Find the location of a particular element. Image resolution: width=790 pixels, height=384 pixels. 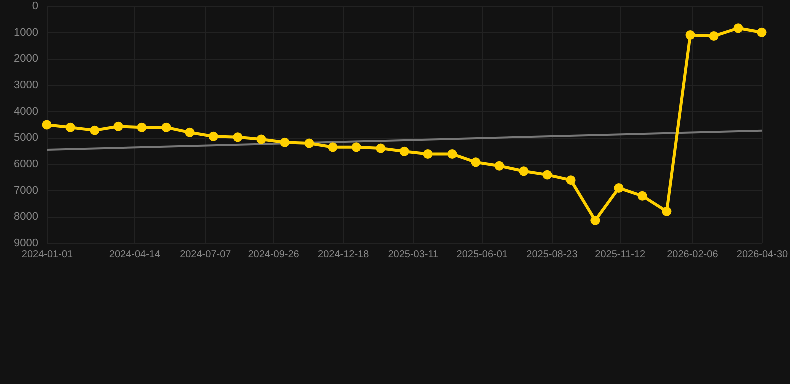

x-tick-label: 2024-12-18 is located at coordinates (344, 255).